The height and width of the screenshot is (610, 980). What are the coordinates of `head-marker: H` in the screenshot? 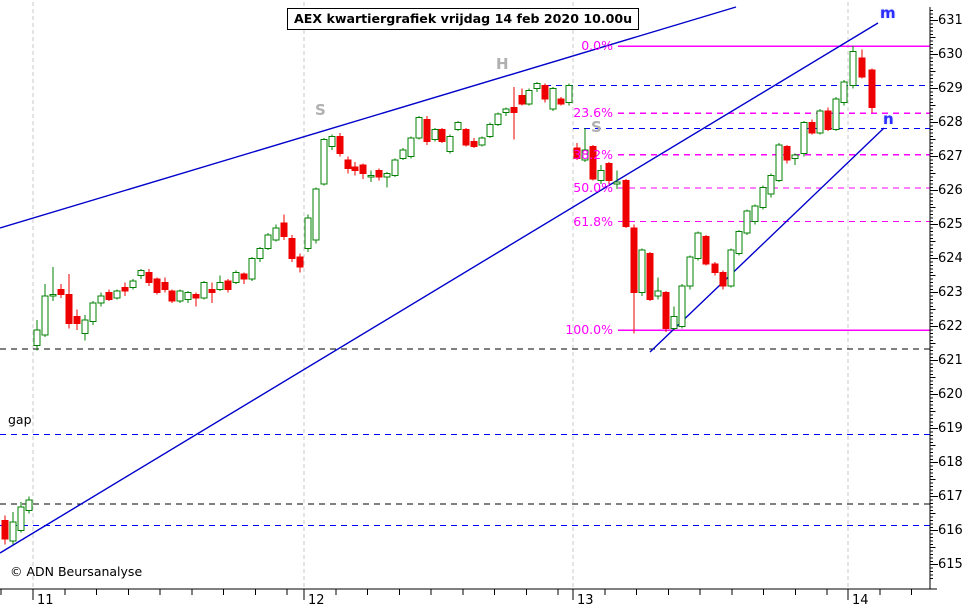 It's located at (502, 64).